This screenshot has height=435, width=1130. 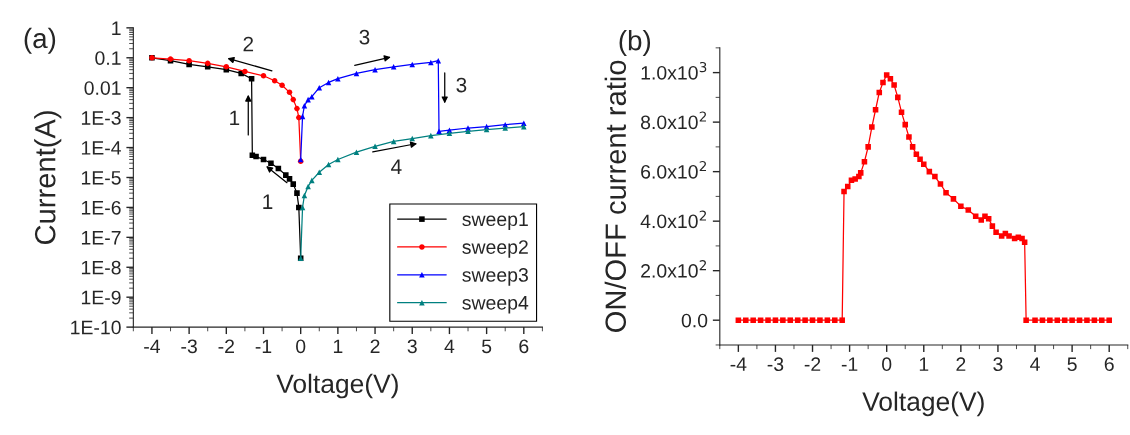 What do you see at coordinates (96, 327) in the screenshot?
I see `y-tick-label: 1E-10` at bounding box center [96, 327].